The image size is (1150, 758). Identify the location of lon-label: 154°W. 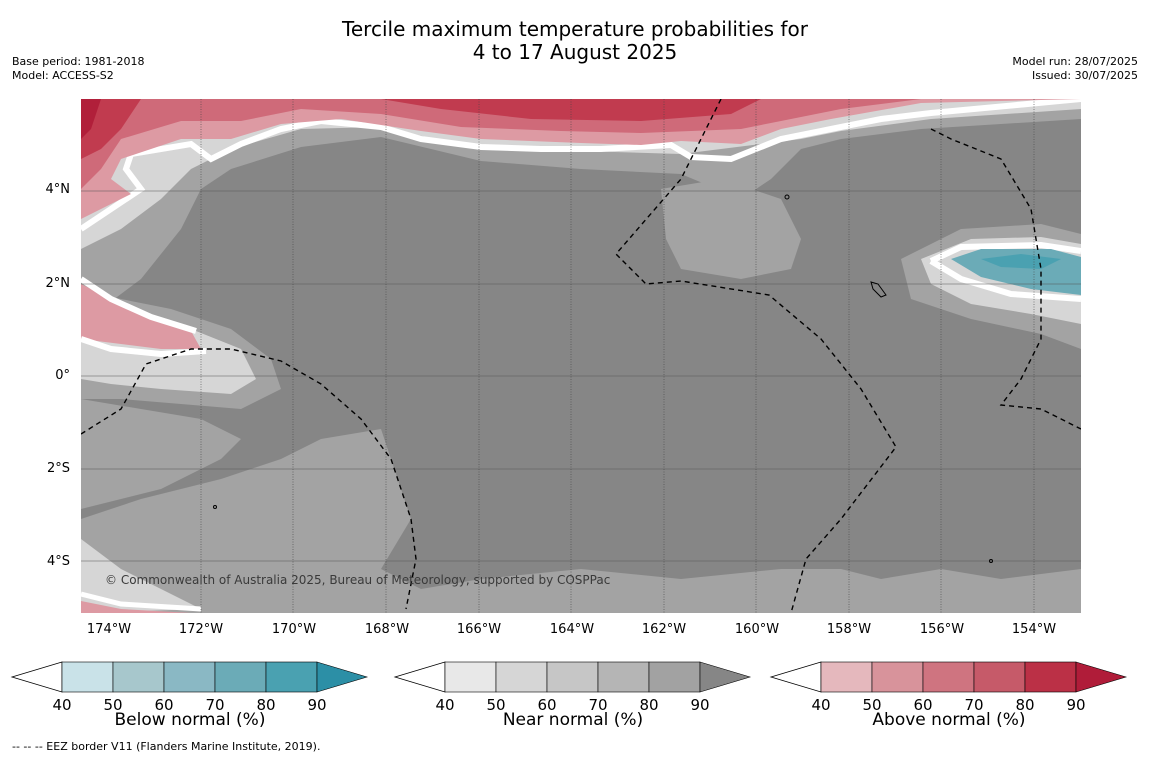
(1034, 629).